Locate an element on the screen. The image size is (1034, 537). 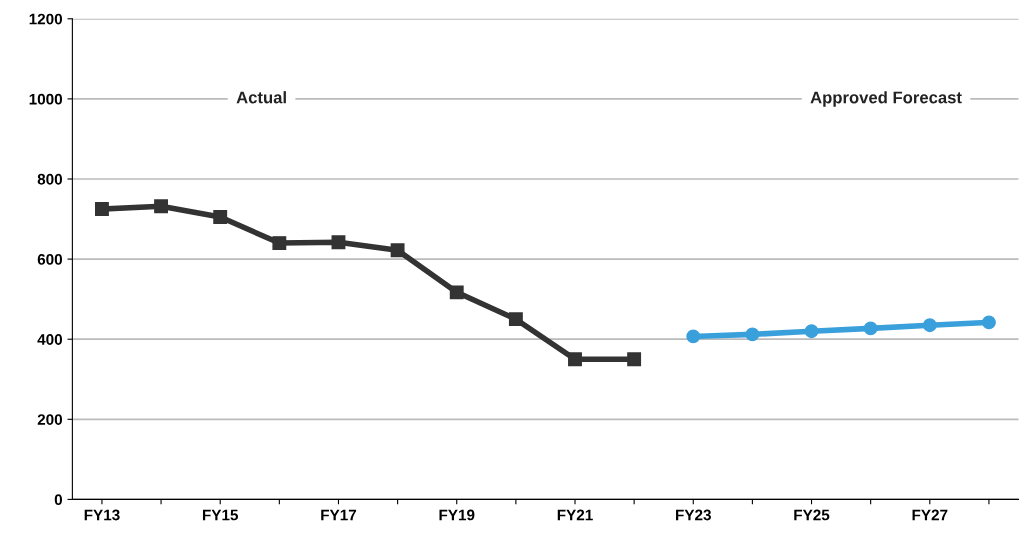
y-tick-label: 1200 is located at coordinates (46, 19).